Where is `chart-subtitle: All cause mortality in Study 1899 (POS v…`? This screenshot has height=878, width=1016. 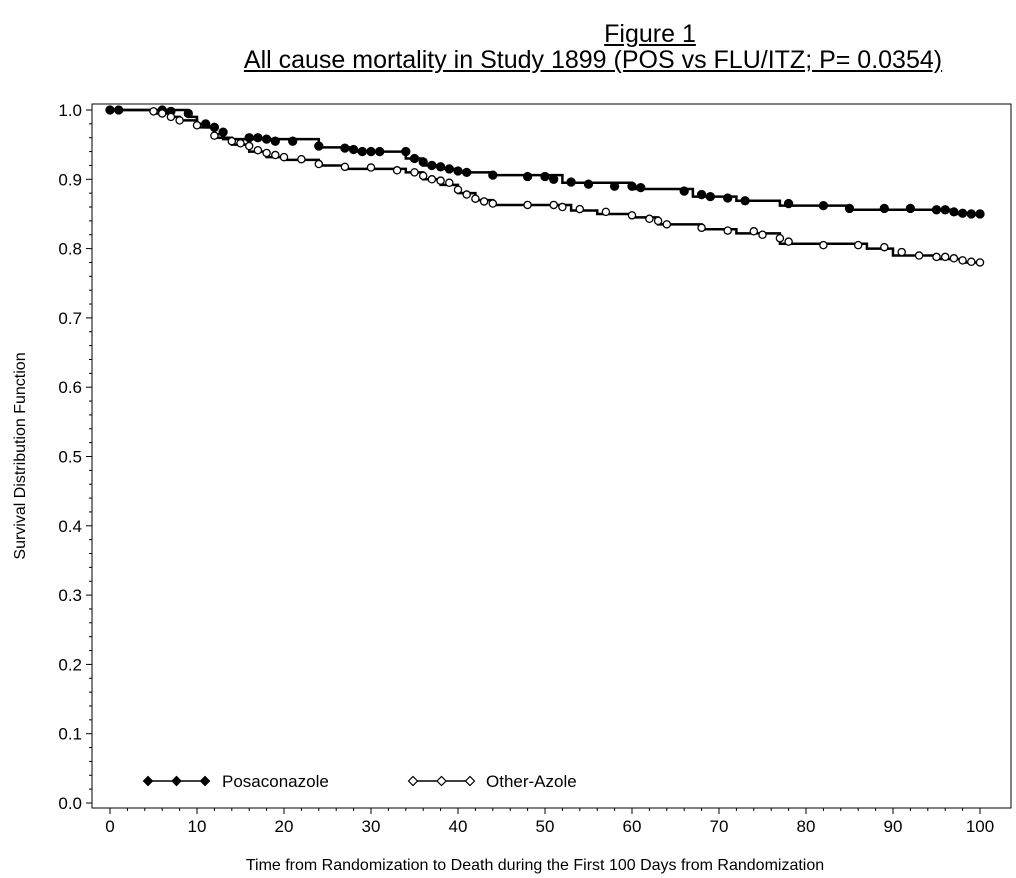 chart-subtitle: All cause mortality in Study 1899 (POS v… is located at coordinates (593, 60).